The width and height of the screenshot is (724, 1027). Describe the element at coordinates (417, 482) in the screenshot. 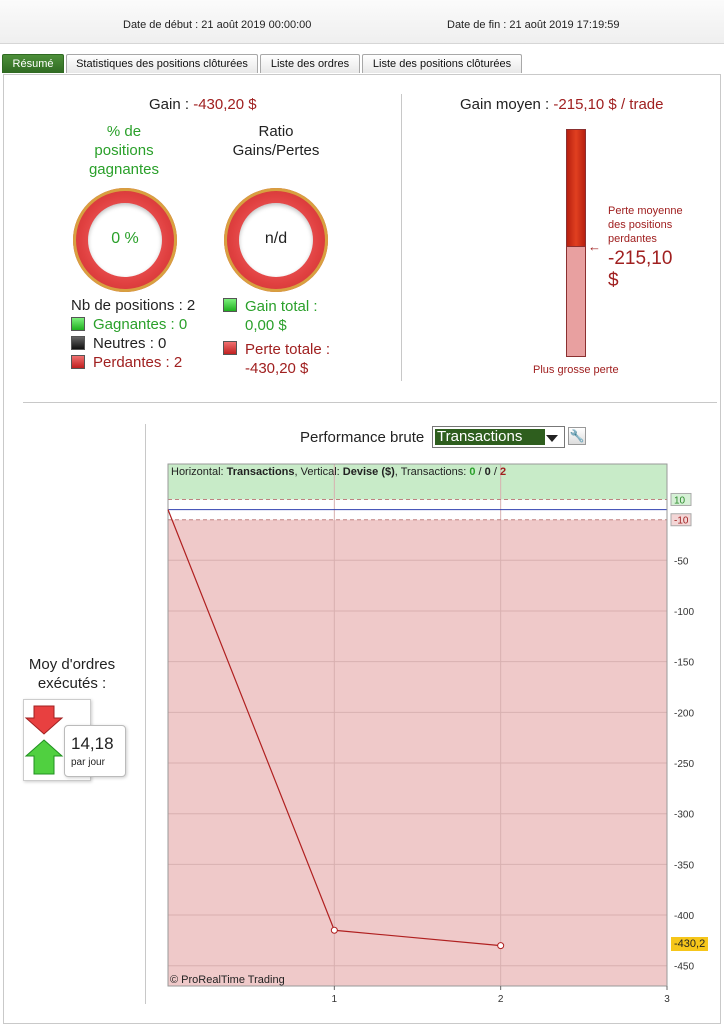

I see `gain-zone` at that location.